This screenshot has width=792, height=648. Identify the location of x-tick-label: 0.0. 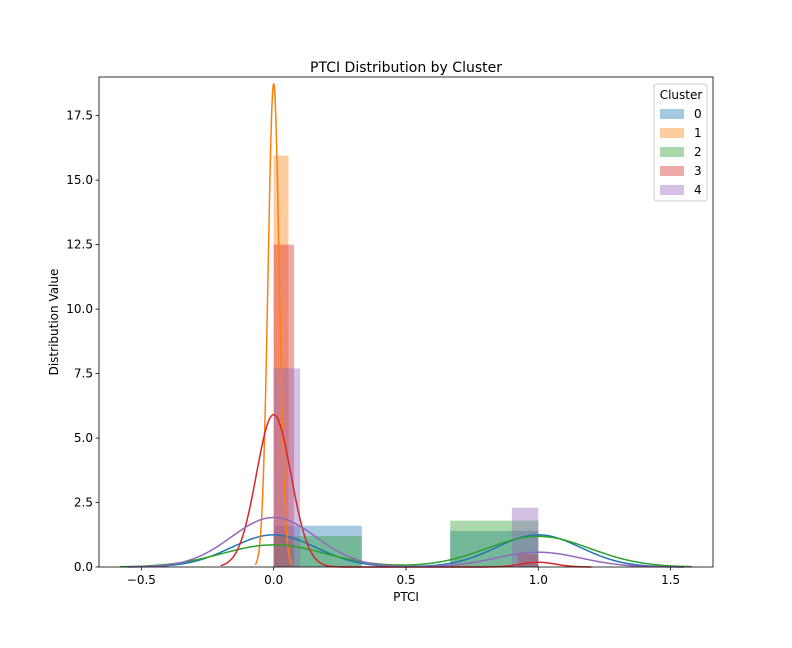
(273, 580).